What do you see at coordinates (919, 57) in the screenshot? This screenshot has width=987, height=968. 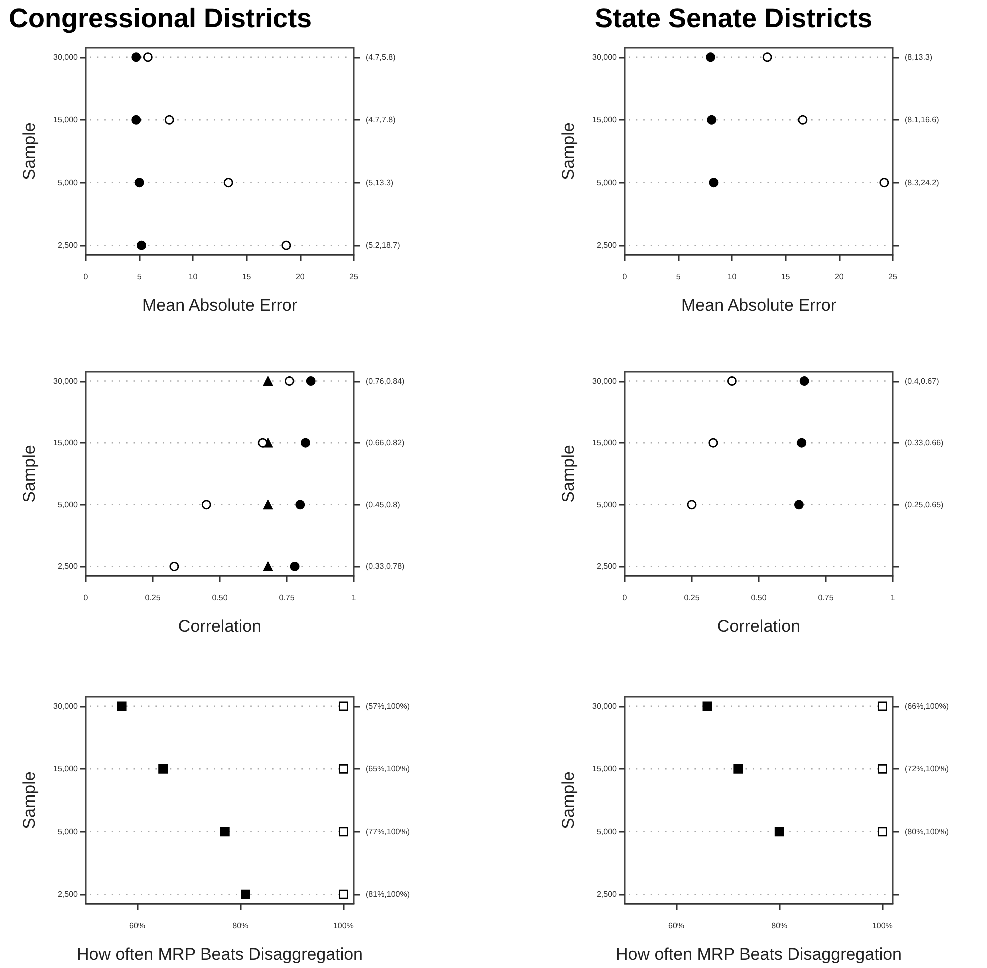 I see `y2-tick-label: (8,13.3)` at bounding box center [919, 57].